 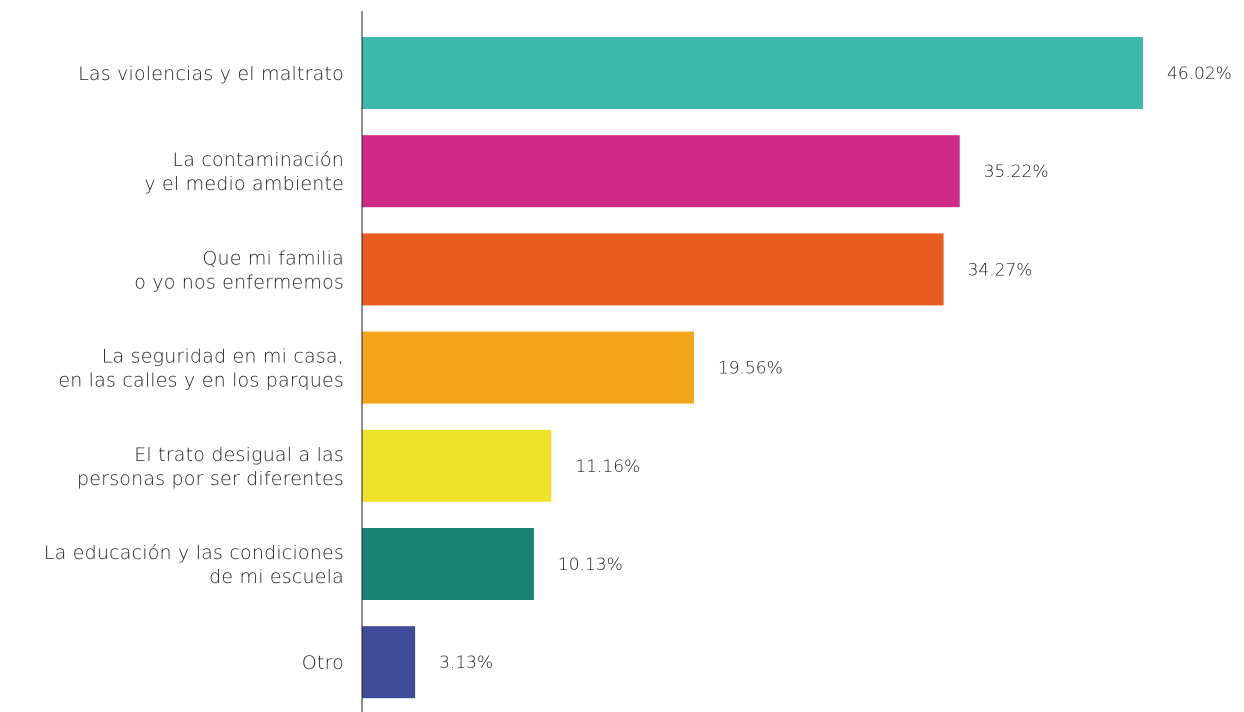 I want to click on category-label-line: La contaminación, so click(x=258, y=160).